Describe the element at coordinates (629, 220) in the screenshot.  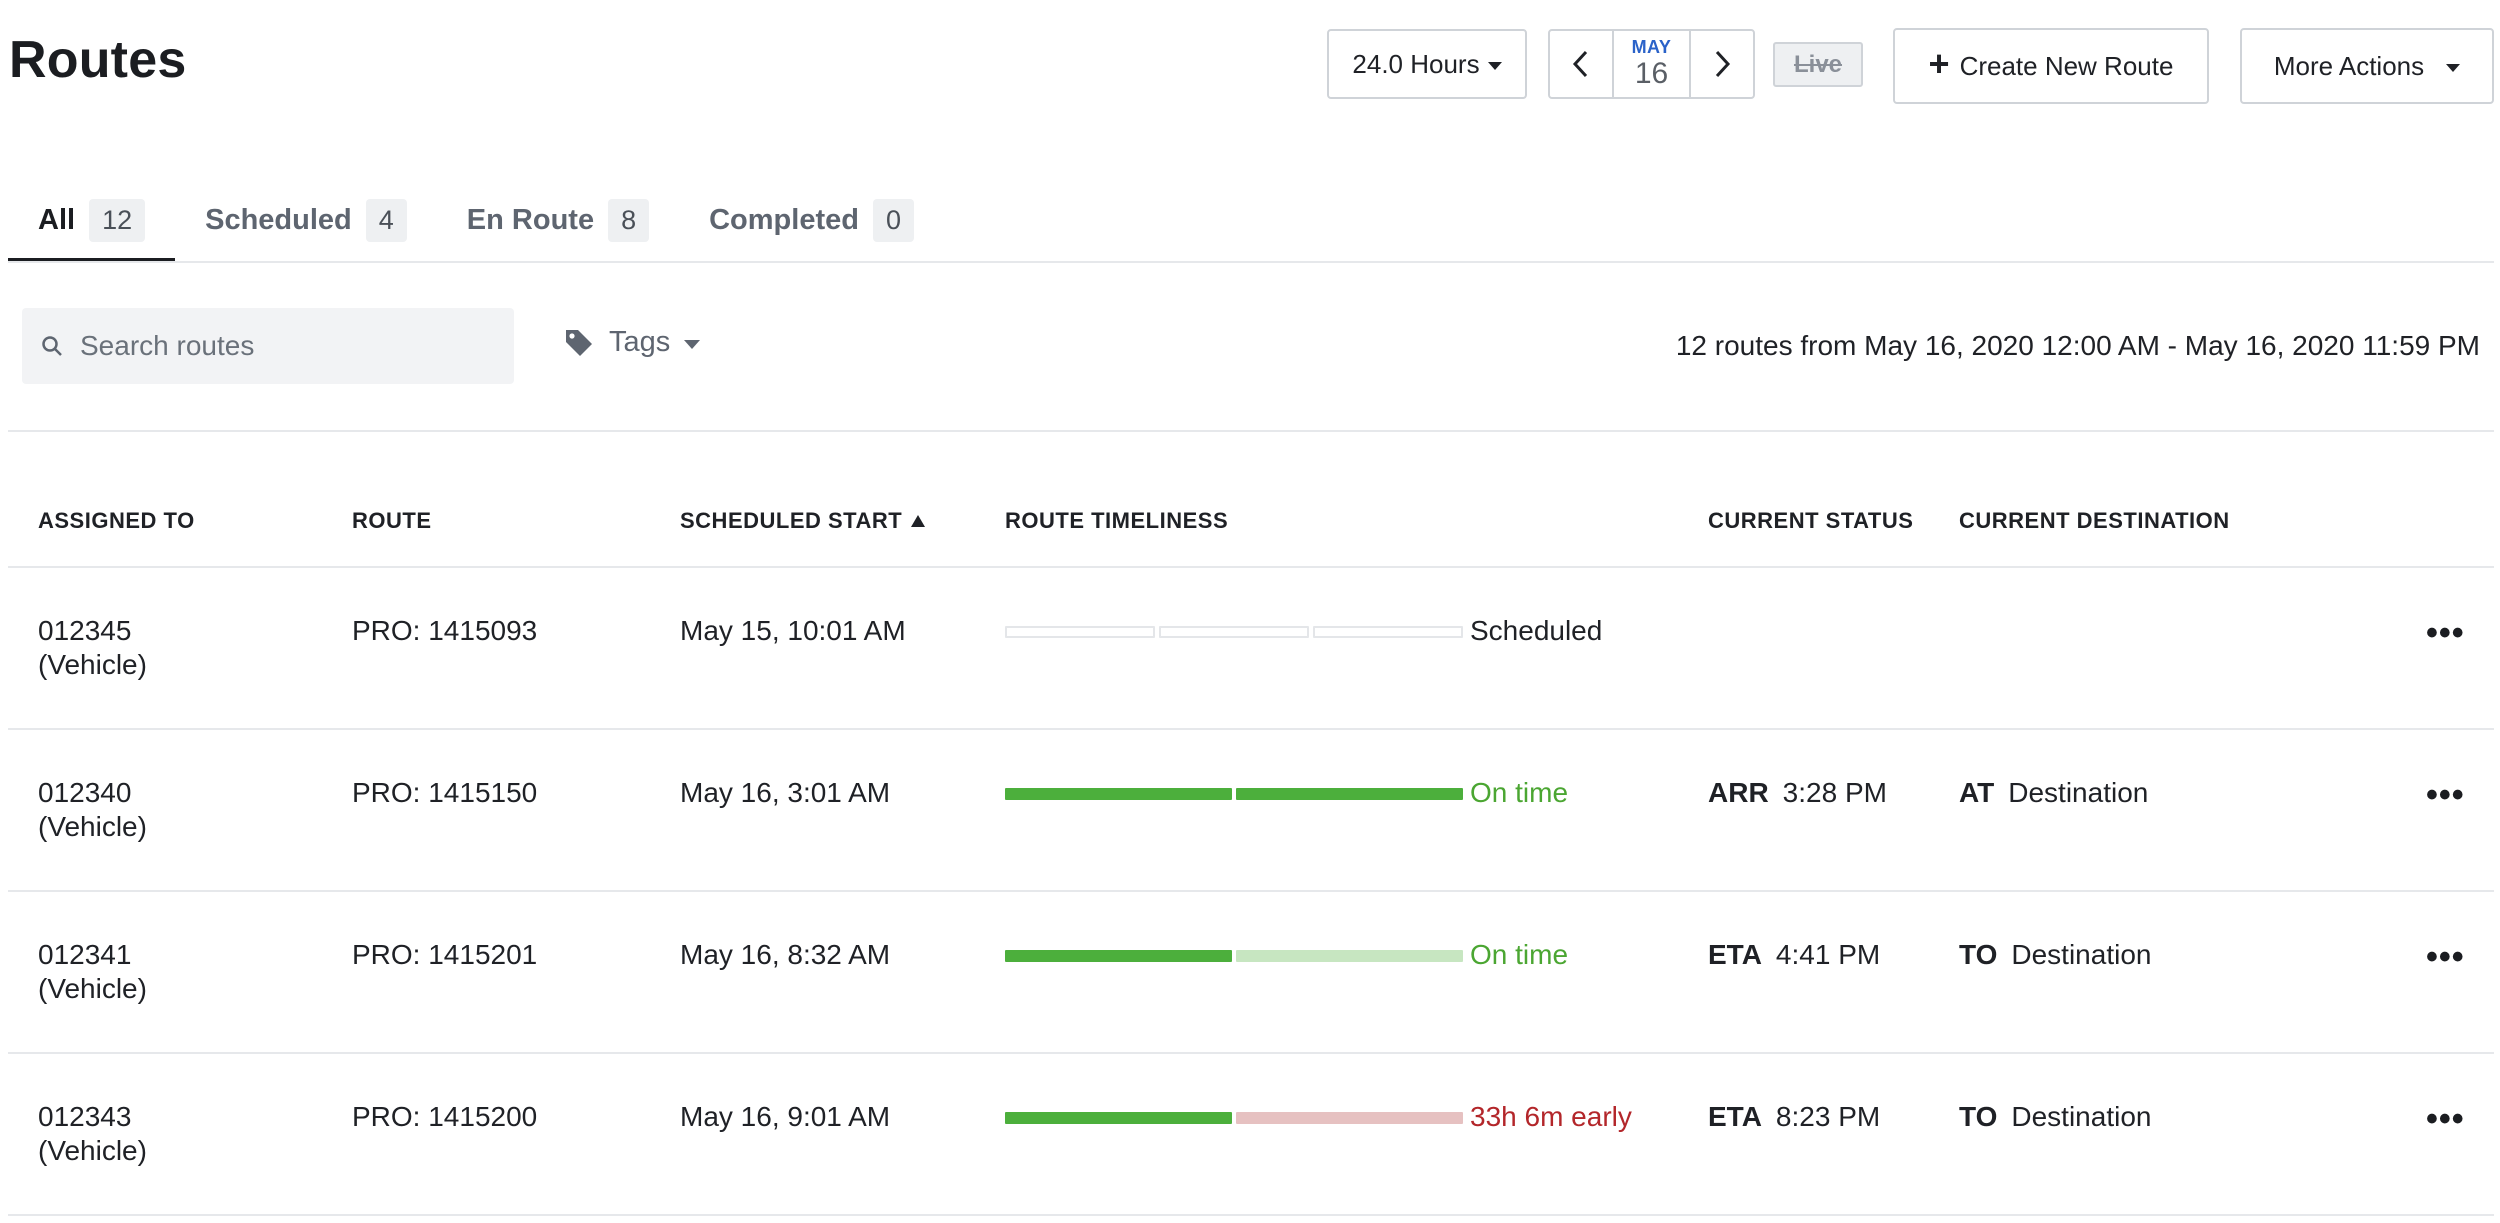
I see `tab-count-badge: 8` at that location.